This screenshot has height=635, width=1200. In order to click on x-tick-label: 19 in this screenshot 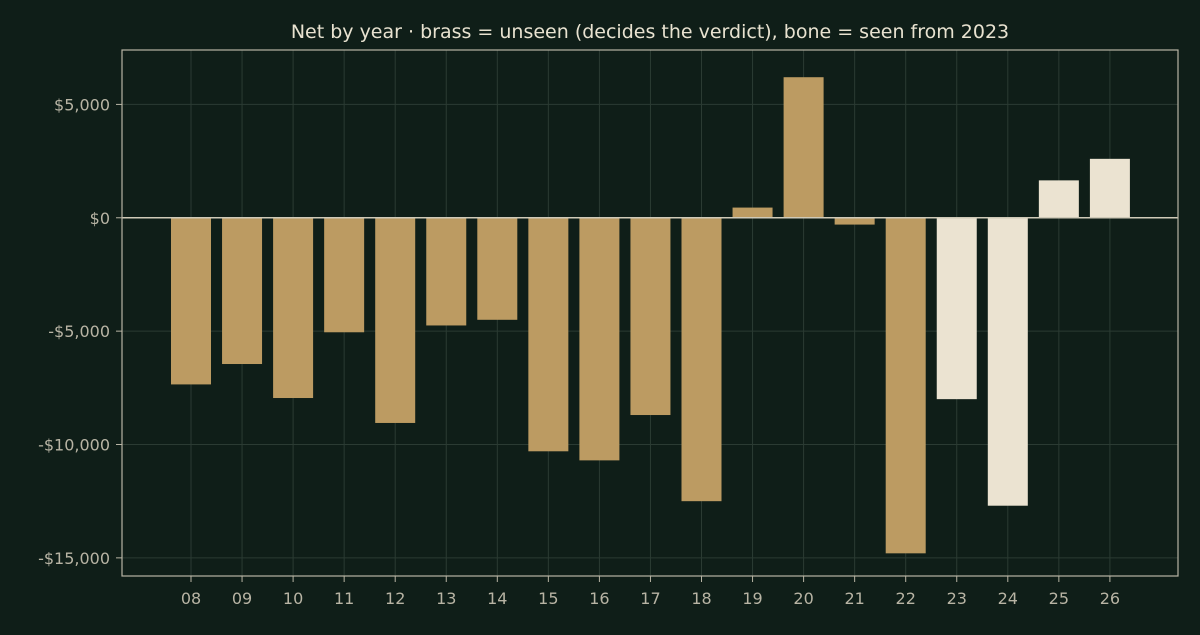, I will do `click(752, 598)`.